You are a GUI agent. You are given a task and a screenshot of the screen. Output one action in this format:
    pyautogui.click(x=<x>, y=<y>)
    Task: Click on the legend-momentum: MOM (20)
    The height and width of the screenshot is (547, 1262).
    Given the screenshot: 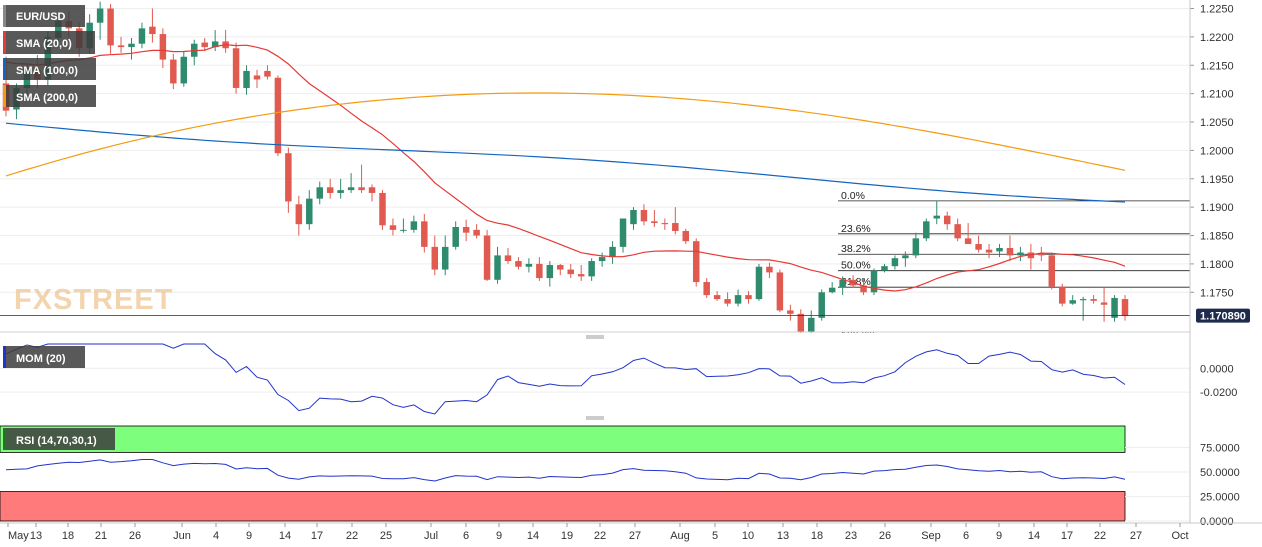 What is the action you would take?
    pyautogui.click(x=44, y=357)
    